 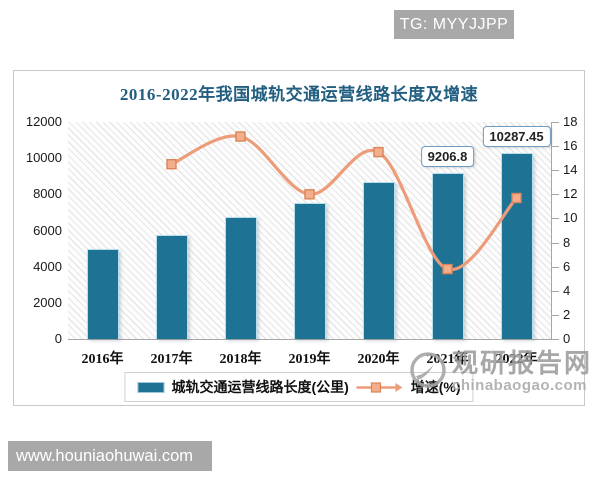 I want to click on data-label-2021年: 9206.8, so click(x=447, y=156).